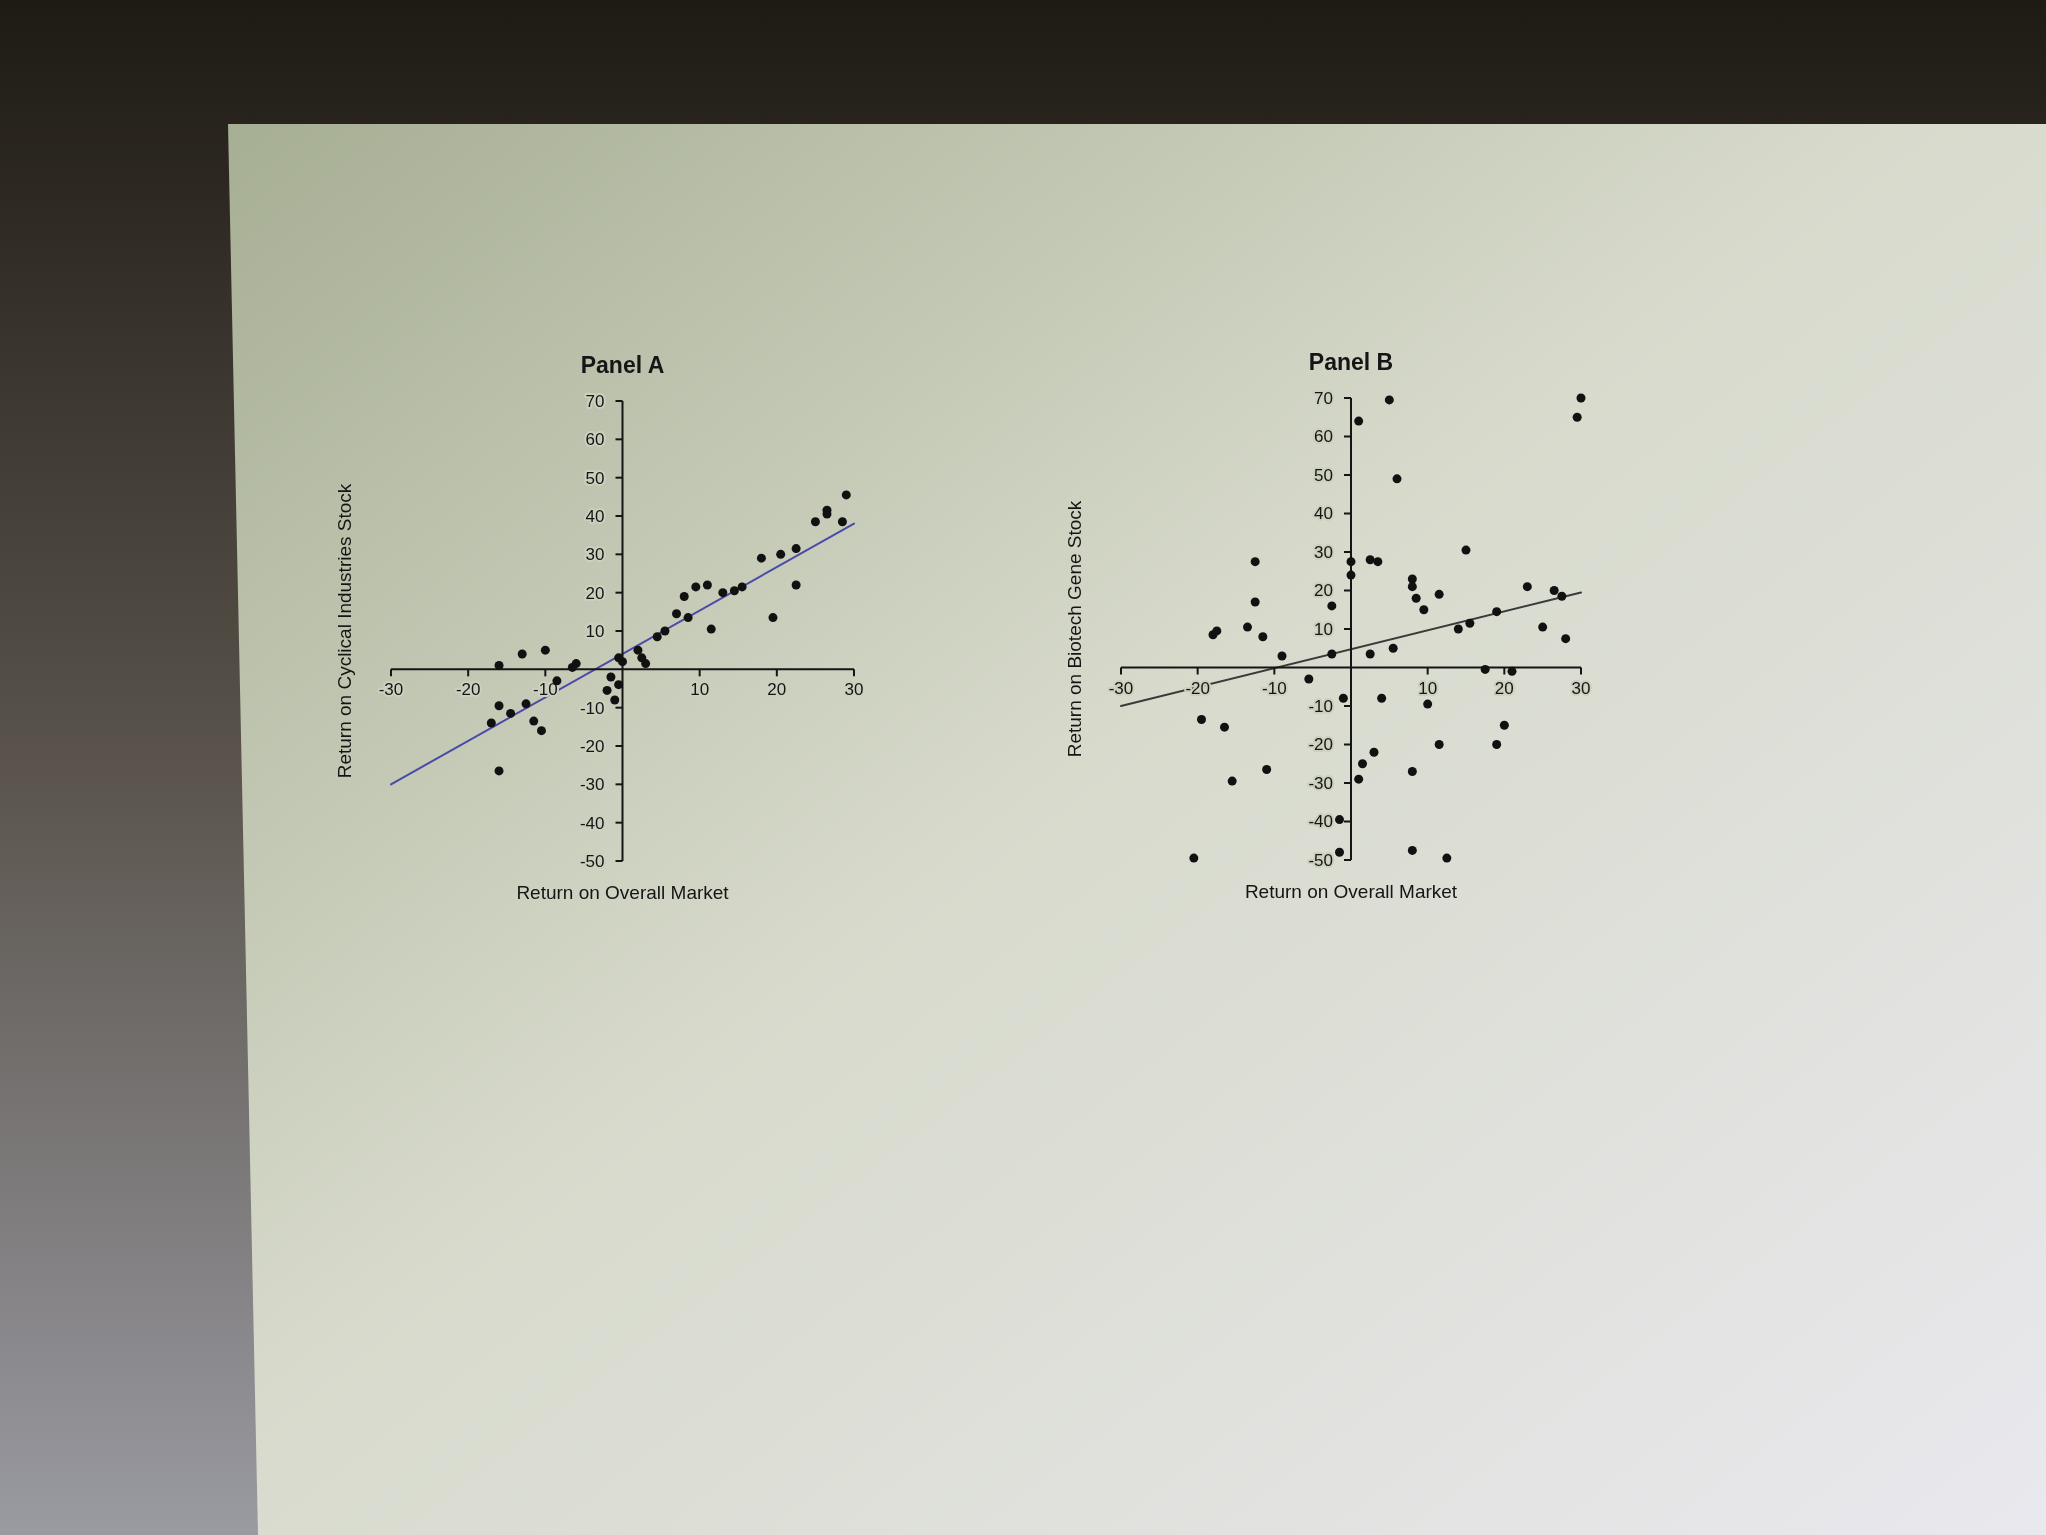 Image resolution: width=2046 pixels, height=1535 pixels. Describe the element at coordinates (595, 631) in the screenshot. I see `y-tick-label: 10` at that location.